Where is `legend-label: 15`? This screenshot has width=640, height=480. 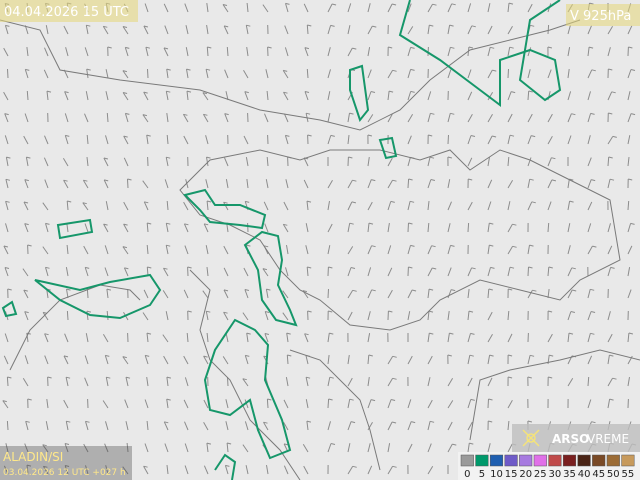 legend-label: 15 is located at coordinates (511, 474).